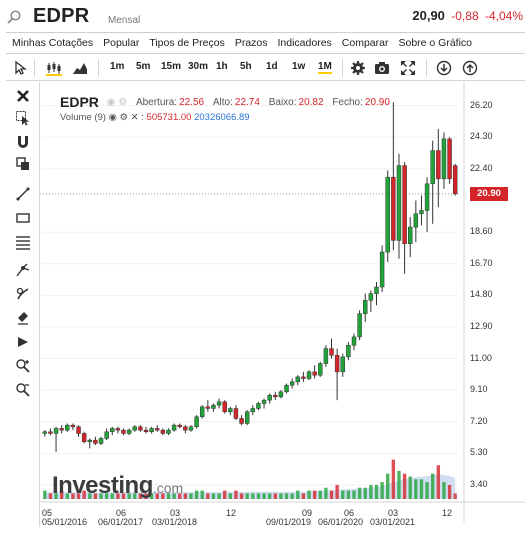  I want to click on timeframe-1h: 1h, so click(222, 66).